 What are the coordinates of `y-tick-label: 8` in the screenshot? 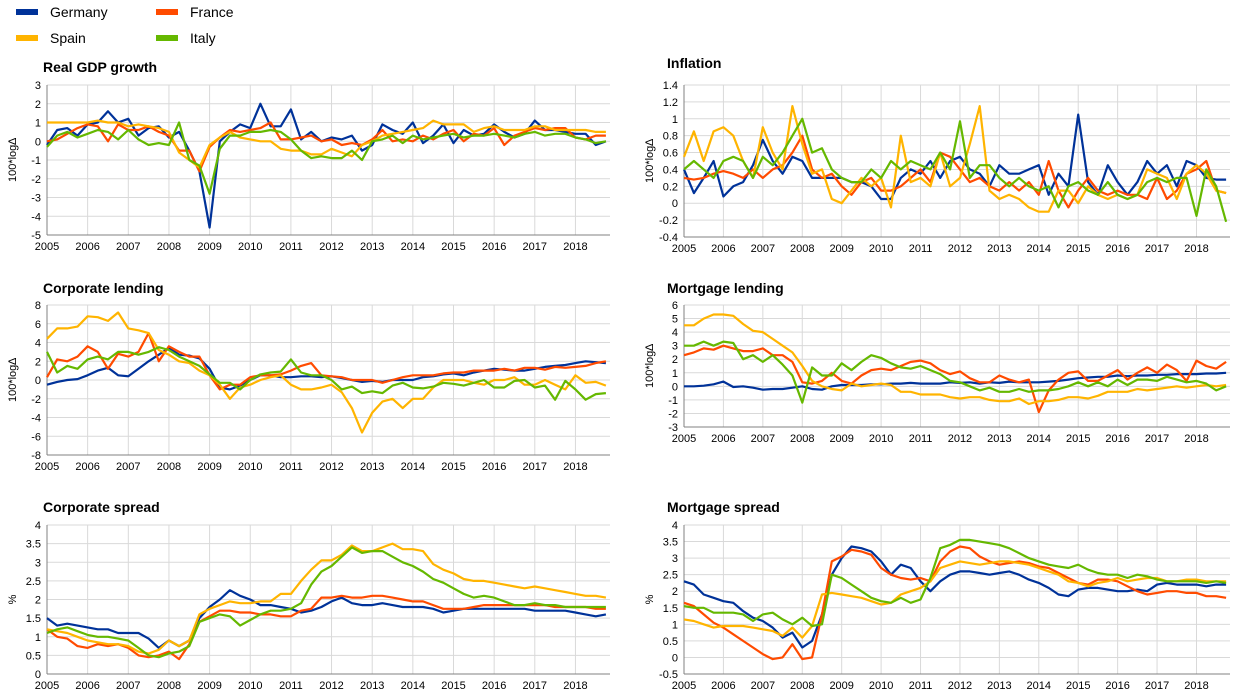 It's located at (38, 306).